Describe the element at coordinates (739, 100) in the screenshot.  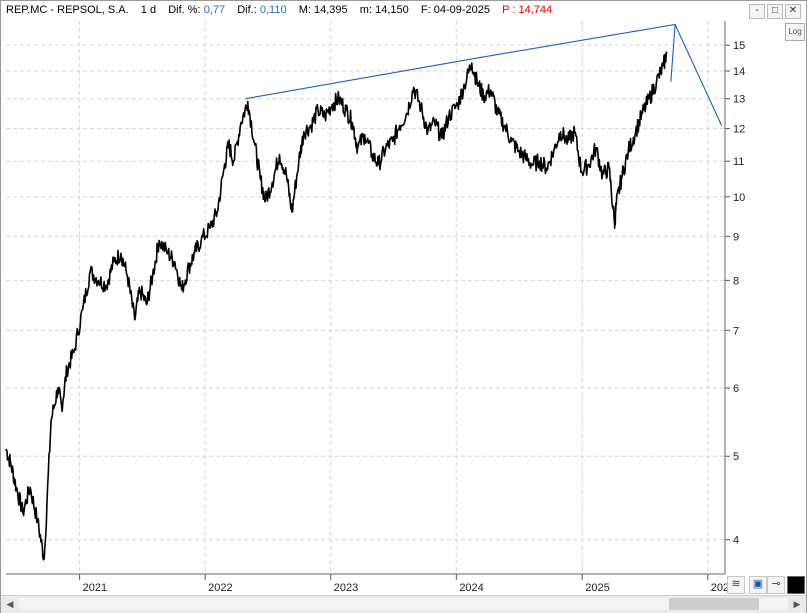
I see `y-tick-label: 13` at that location.